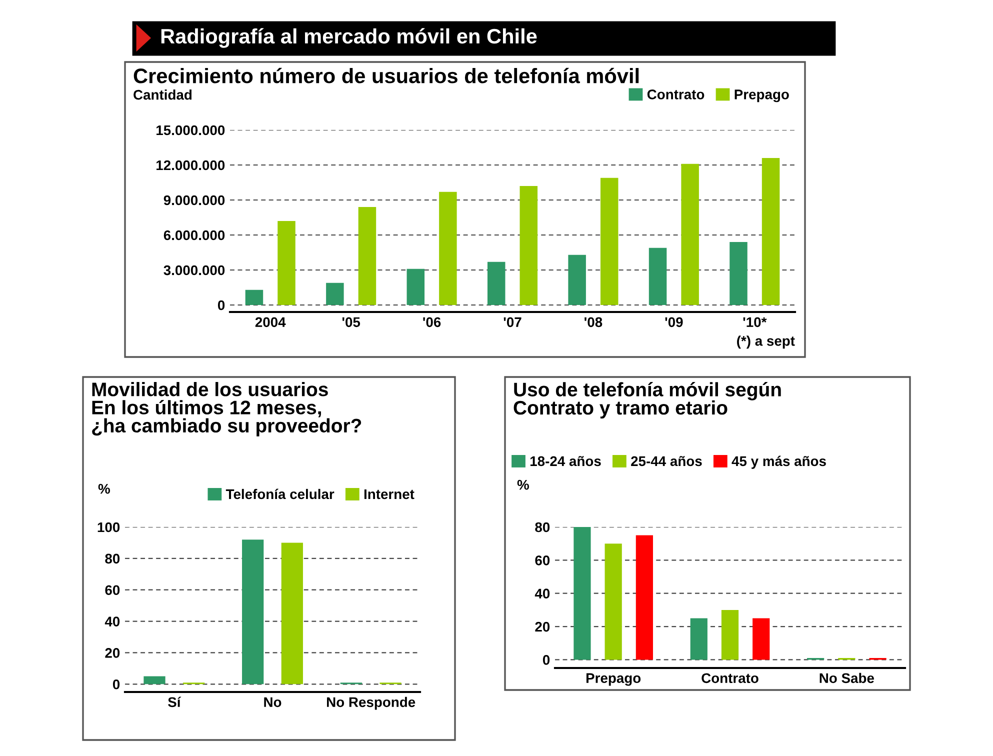 The image size is (993, 756). I want to click on x-tick-label: '09, so click(674, 322).